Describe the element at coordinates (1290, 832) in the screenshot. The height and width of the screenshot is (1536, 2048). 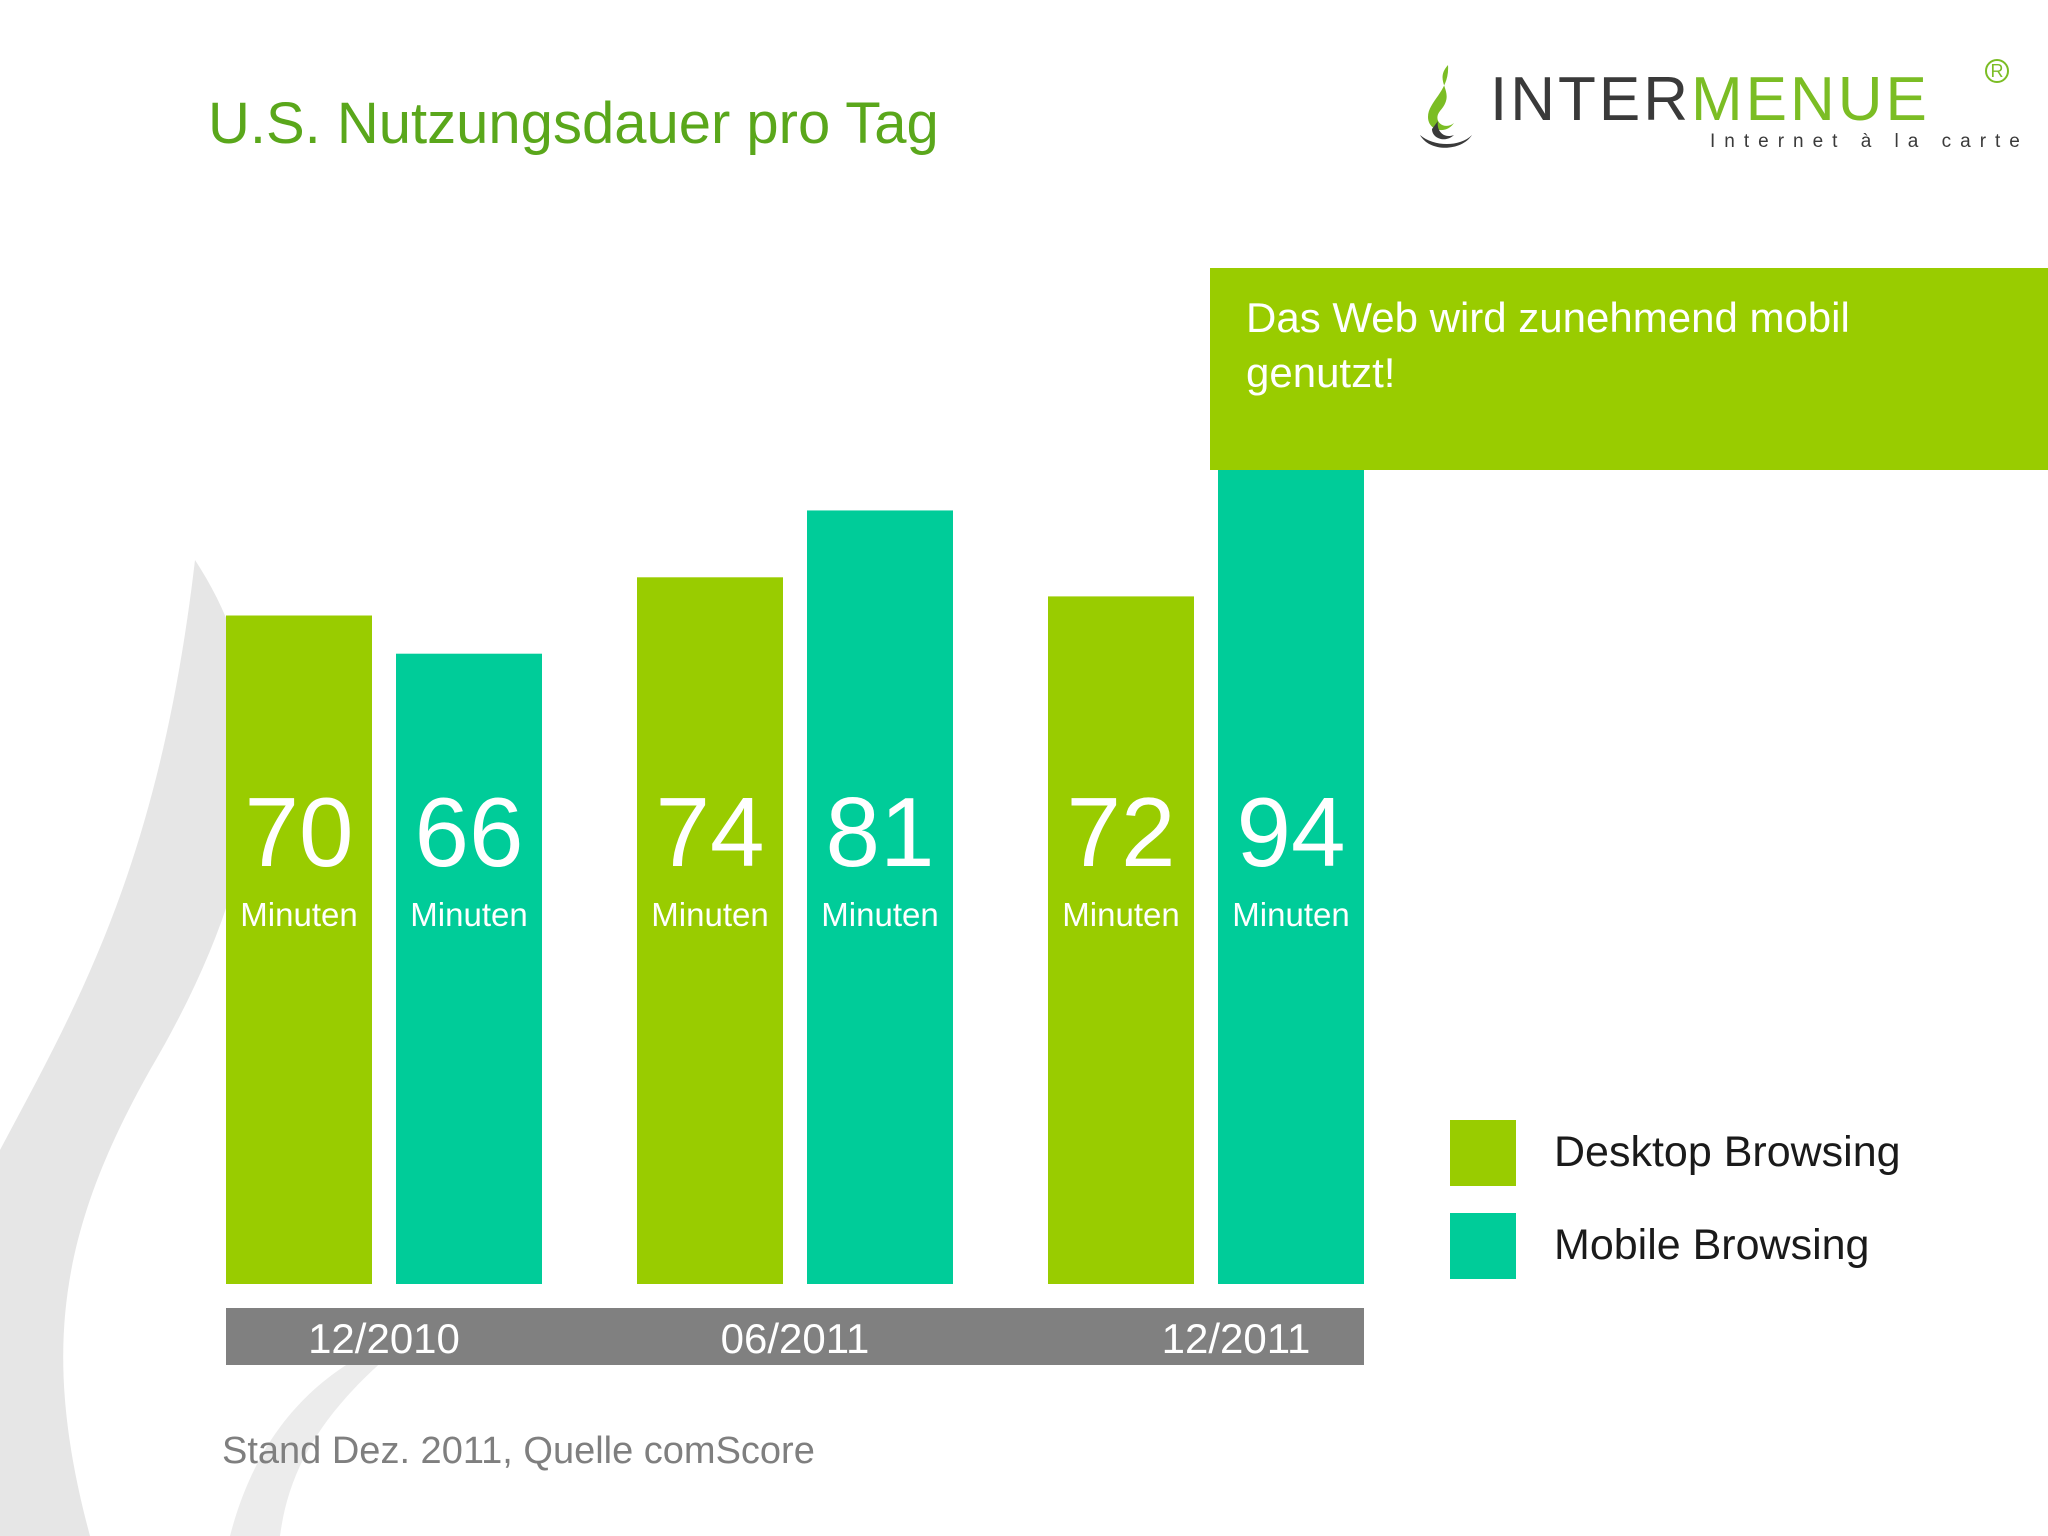
I see `data-label-value: 94` at that location.